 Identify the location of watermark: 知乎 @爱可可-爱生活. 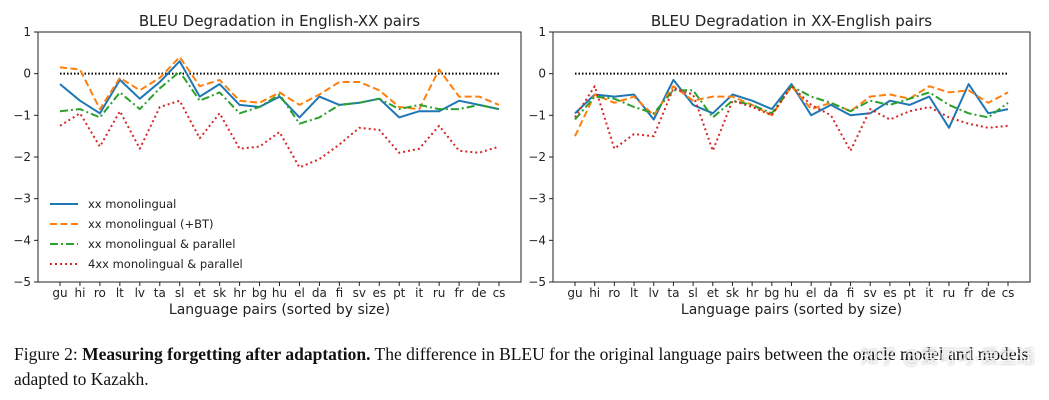
(947, 357).